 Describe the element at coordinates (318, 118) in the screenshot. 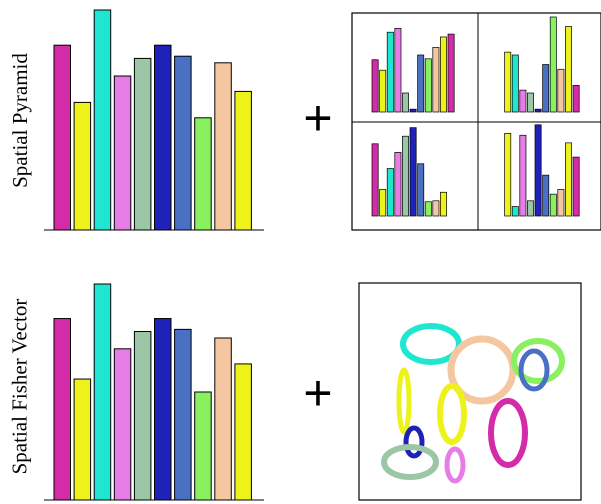

I see `plus-sign-top: +` at that location.